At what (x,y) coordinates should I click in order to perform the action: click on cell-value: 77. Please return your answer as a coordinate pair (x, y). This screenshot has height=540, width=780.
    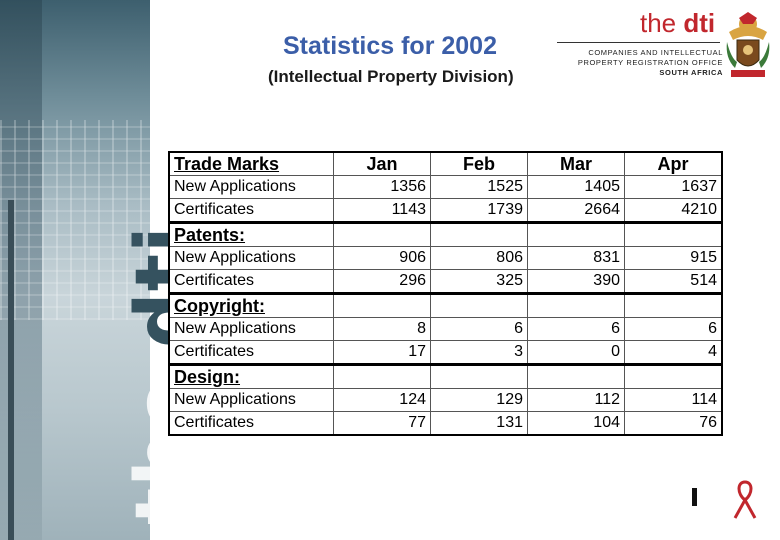
    Looking at the image, I should click on (382, 423).